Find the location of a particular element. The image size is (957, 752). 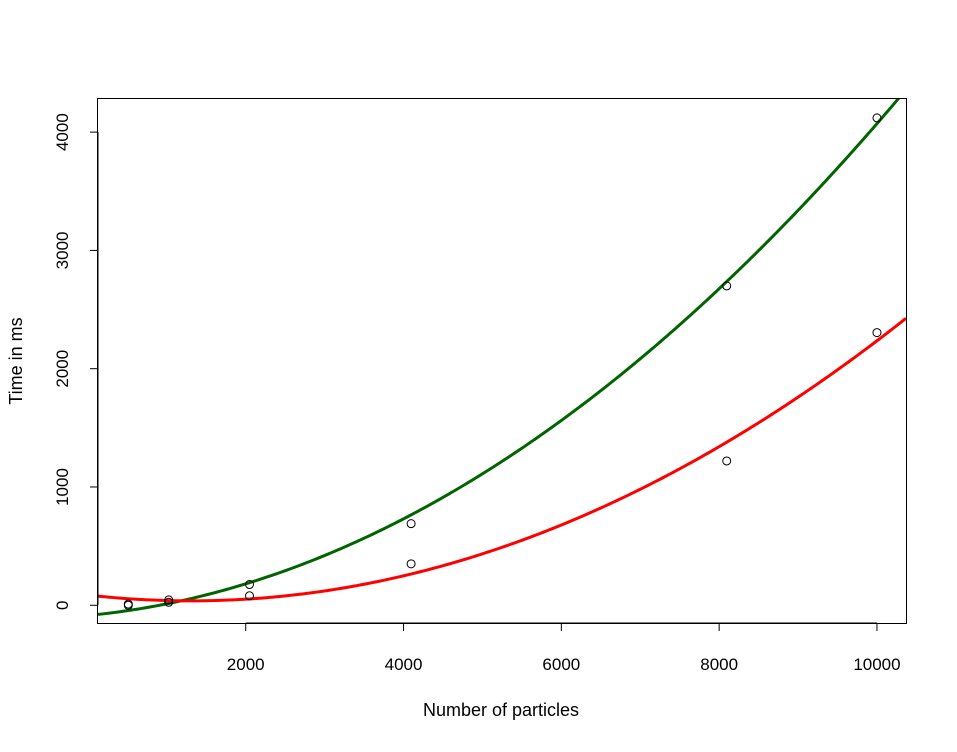

x-axis-label: Number of particles is located at coordinates (501, 710).